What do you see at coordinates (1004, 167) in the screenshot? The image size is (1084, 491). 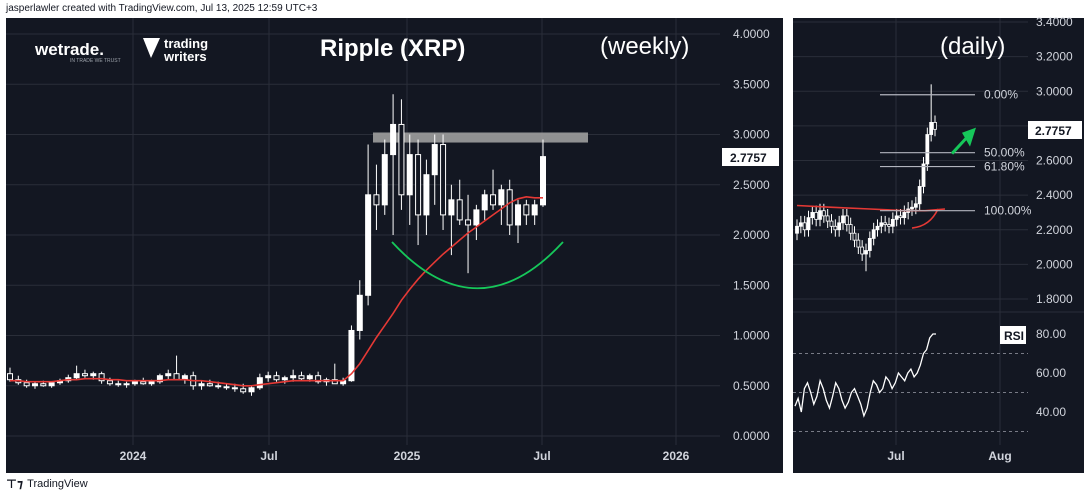 I see `fib-level-label: 61.80%` at bounding box center [1004, 167].